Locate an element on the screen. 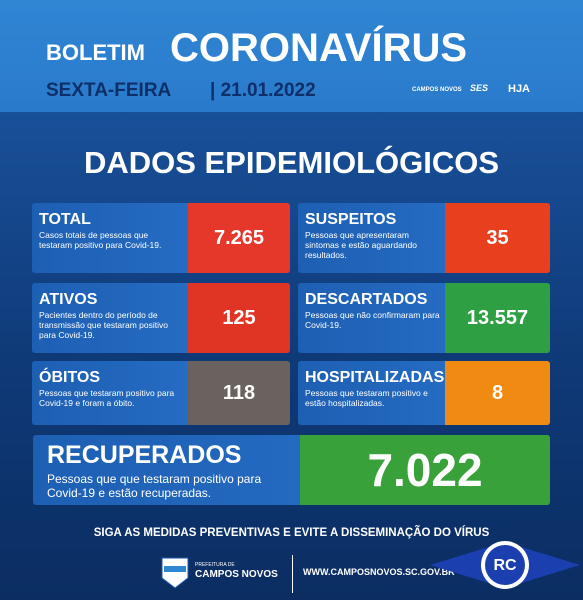 This screenshot has height=600, width=583. flag-icon is located at coordinates (175, 573).